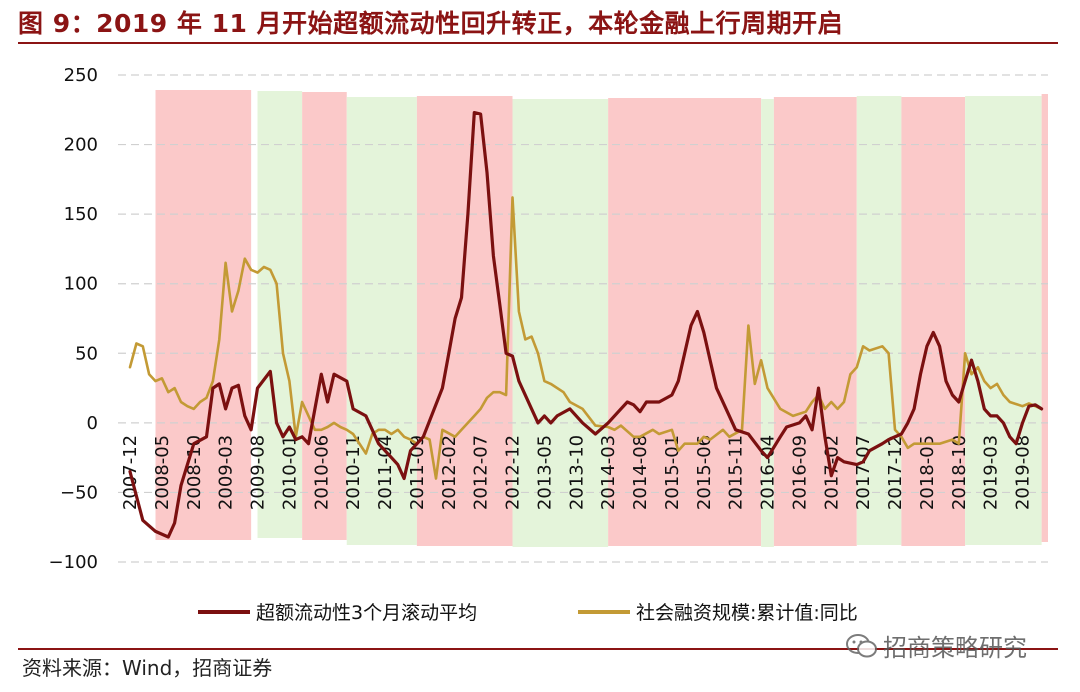  What do you see at coordinates (353, 472) in the screenshot?
I see `x-tick-label: 2010-11` at bounding box center [353, 472].